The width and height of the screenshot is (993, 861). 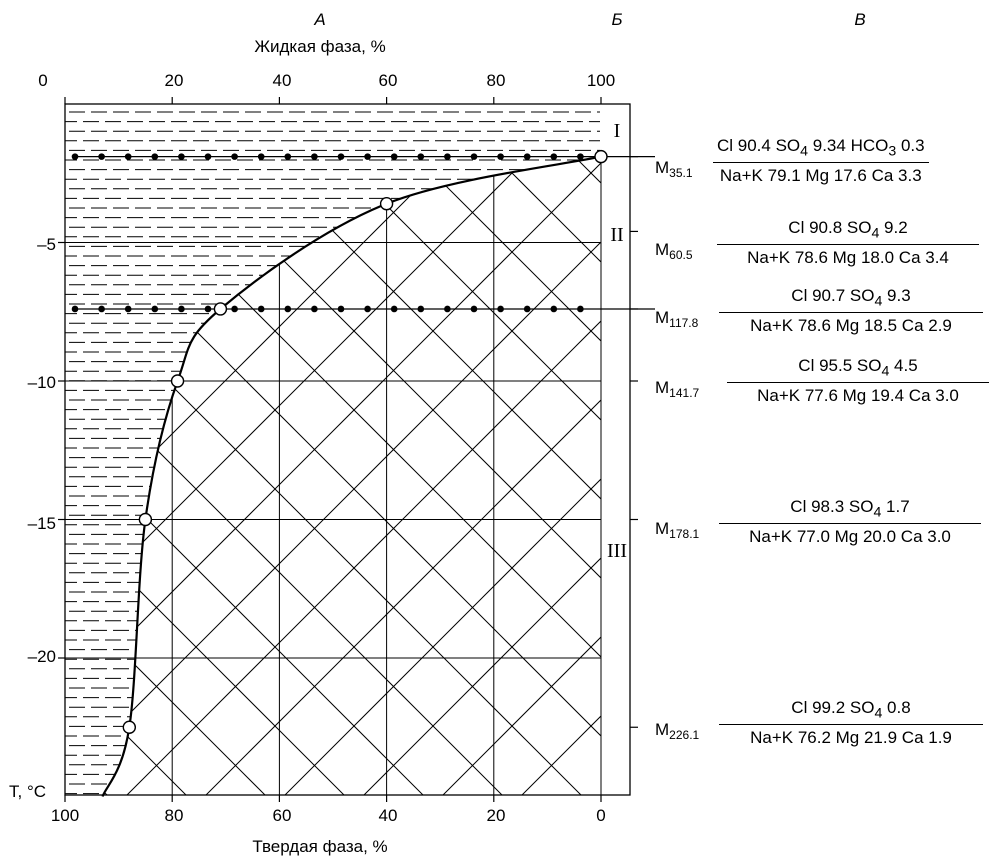 What do you see at coordinates (850, 537) in the screenshot?
I see `cation-composition: Na+K 77.0 Mg 20.0 Ca 3.0` at bounding box center [850, 537].